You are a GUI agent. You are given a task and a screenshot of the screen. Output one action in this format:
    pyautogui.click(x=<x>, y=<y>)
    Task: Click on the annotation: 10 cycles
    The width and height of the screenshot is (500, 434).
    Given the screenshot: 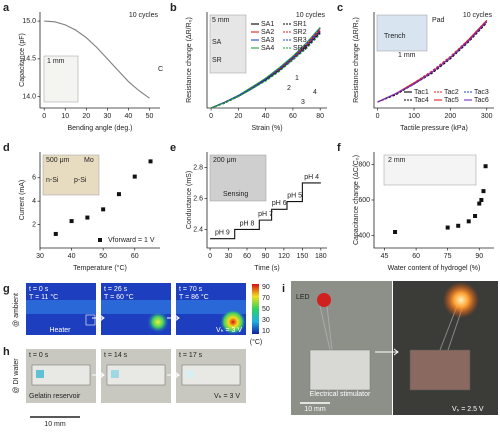 What is the action you would take?
    pyautogui.click(x=144, y=15)
    